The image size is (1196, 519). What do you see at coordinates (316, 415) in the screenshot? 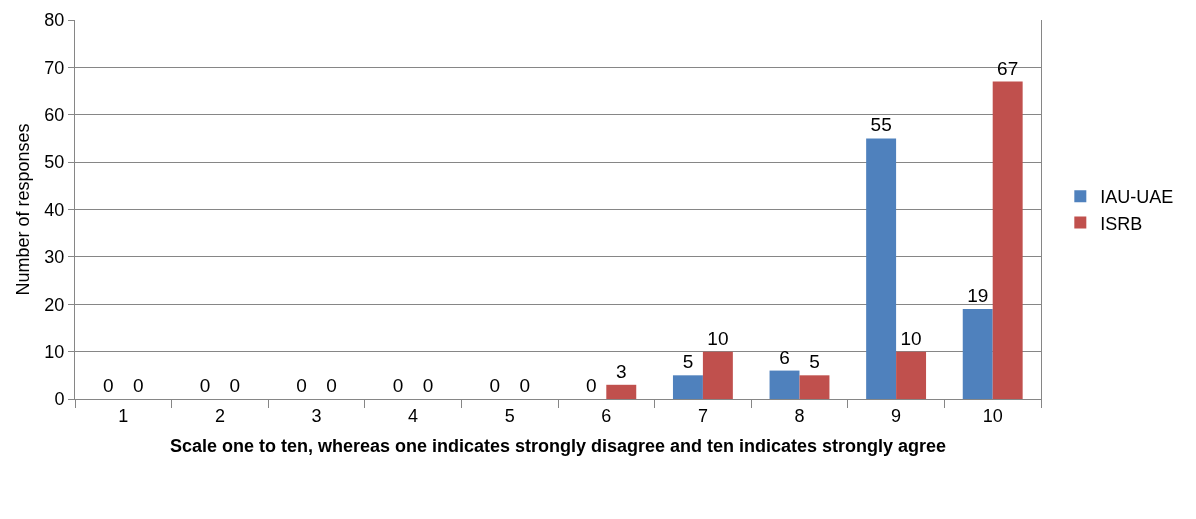
I see `x-tick-label: 3` at bounding box center [316, 415].